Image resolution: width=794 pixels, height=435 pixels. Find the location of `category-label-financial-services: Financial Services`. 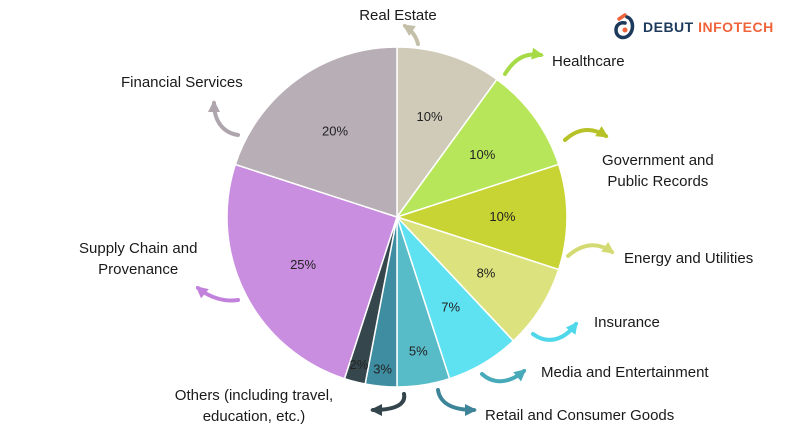

category-label-financial-services: Financial Services is located at coordinates (182, 82).